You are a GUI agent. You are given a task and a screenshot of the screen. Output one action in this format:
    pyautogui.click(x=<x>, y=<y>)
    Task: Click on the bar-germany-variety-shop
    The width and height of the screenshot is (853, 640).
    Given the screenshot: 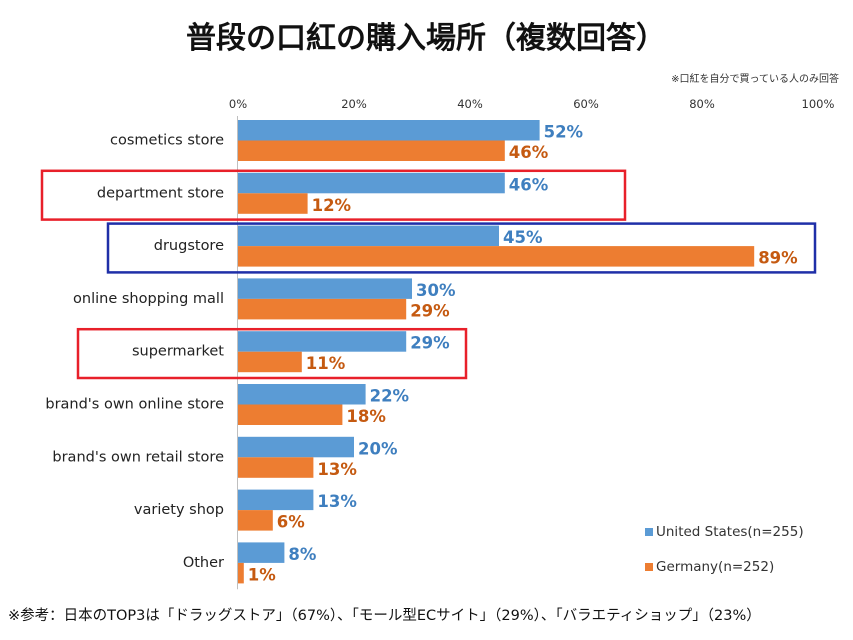 What is the action you would take?
    pyautogui.click(x=255, y=520)
    